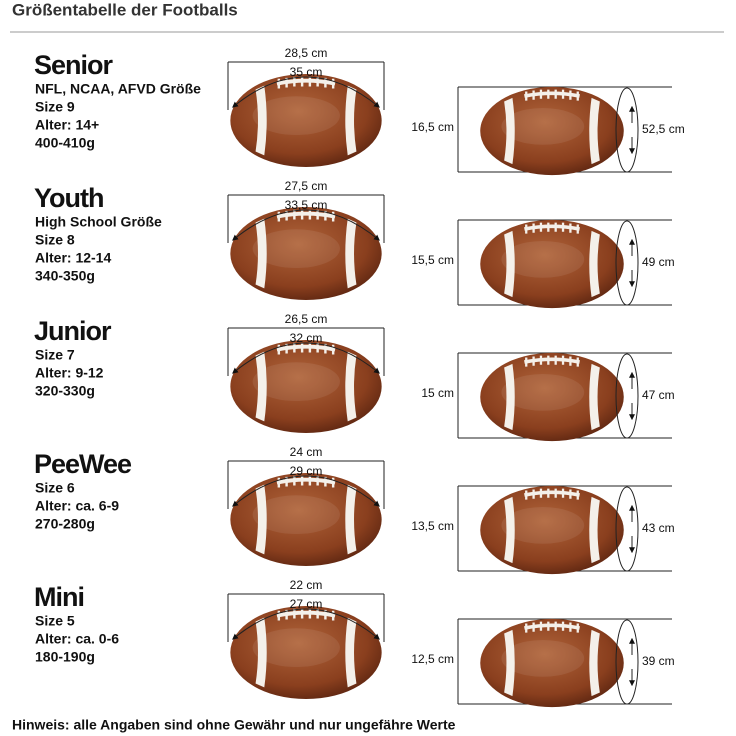  I want to click on girth-label: 47 cm, so click(658, 395).